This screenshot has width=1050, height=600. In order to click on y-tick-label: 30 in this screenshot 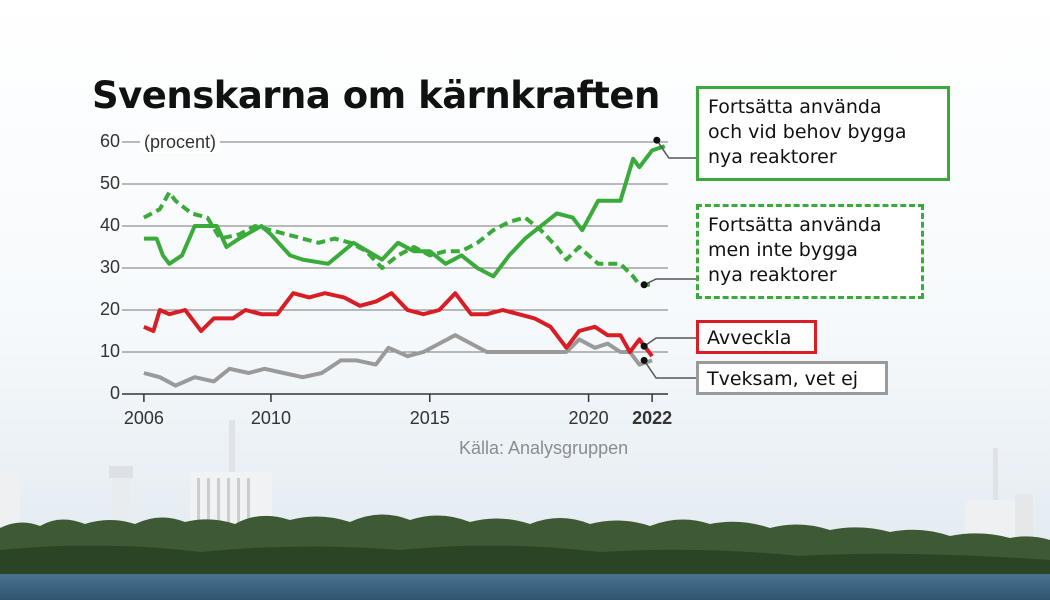, I will do `click(109, 267)`.